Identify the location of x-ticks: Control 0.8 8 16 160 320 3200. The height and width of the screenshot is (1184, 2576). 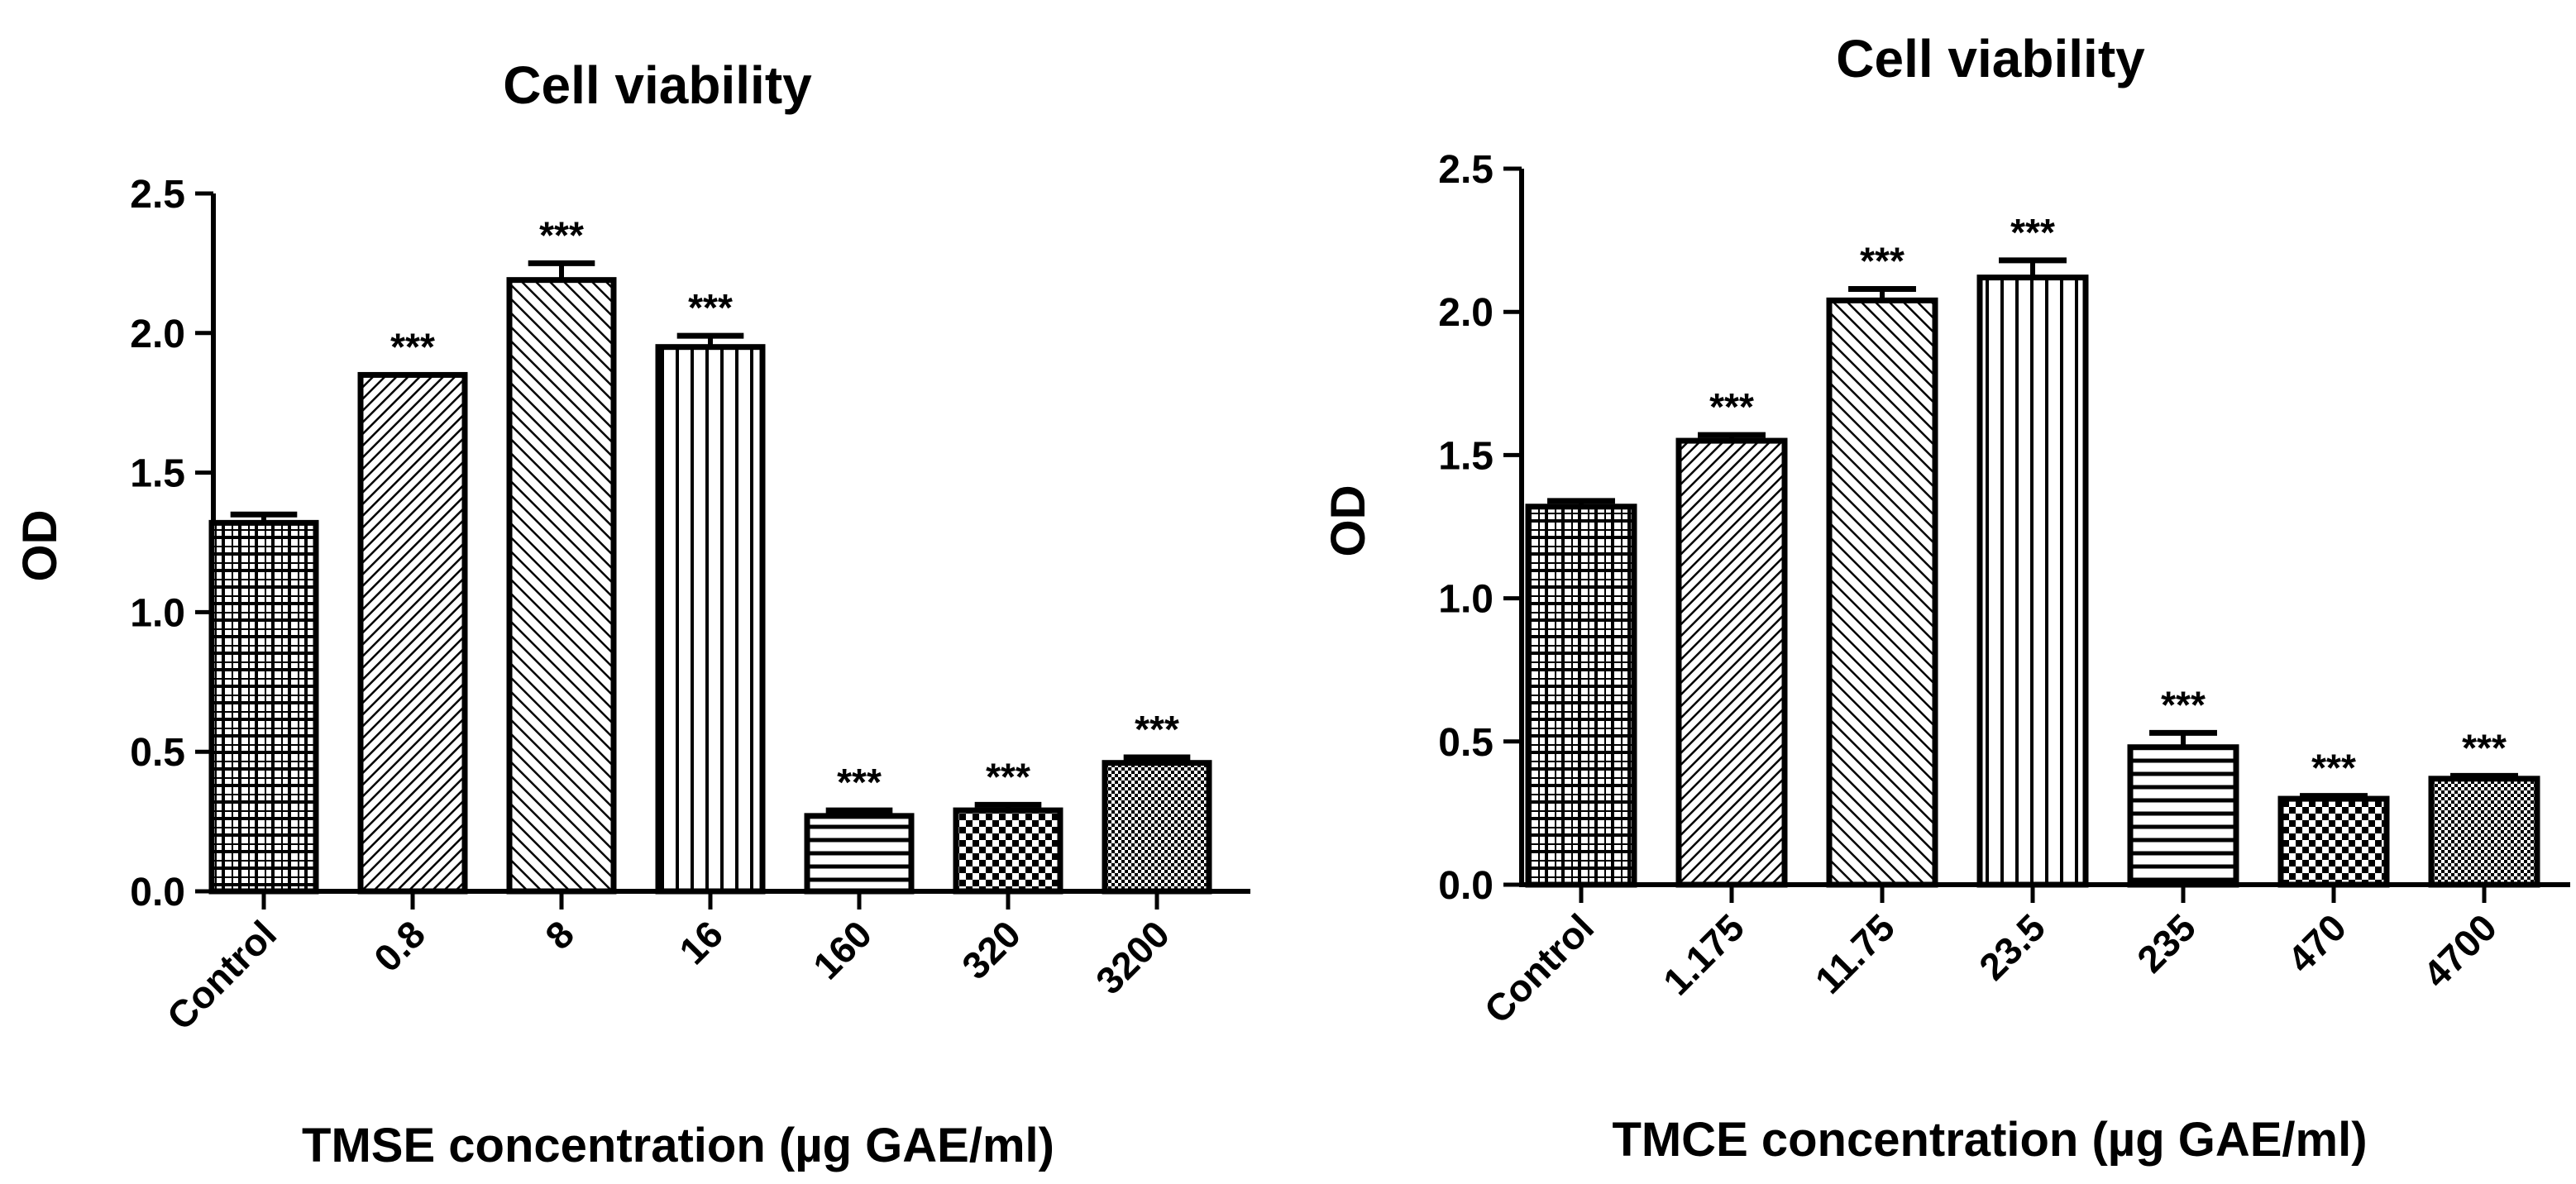
(668, 975).